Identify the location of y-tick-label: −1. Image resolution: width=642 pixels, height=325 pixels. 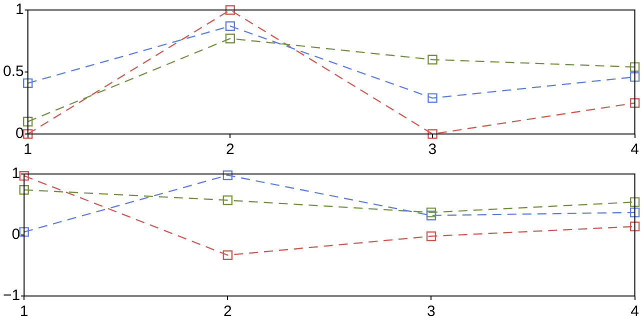
(11, 295).